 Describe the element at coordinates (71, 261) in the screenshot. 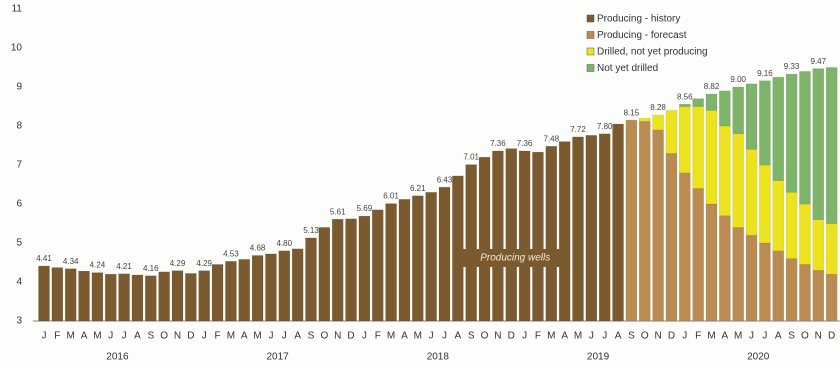

I see `value-label: 4.34` at that location.